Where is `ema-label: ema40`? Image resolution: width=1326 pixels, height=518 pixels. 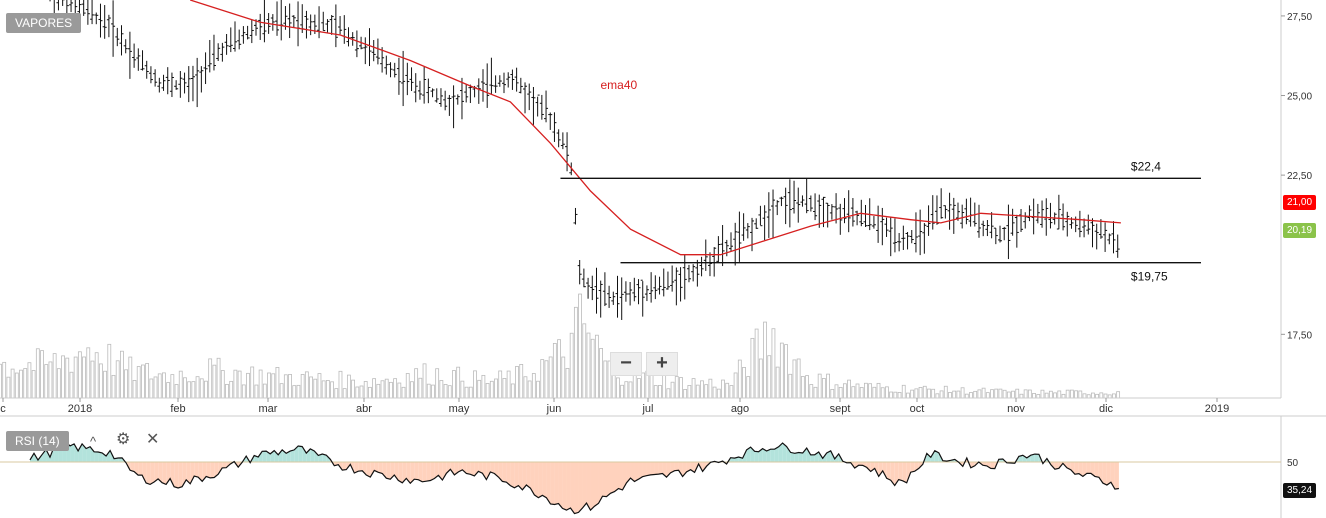
ema-label: ema40 is located at coordinates (618, 85).